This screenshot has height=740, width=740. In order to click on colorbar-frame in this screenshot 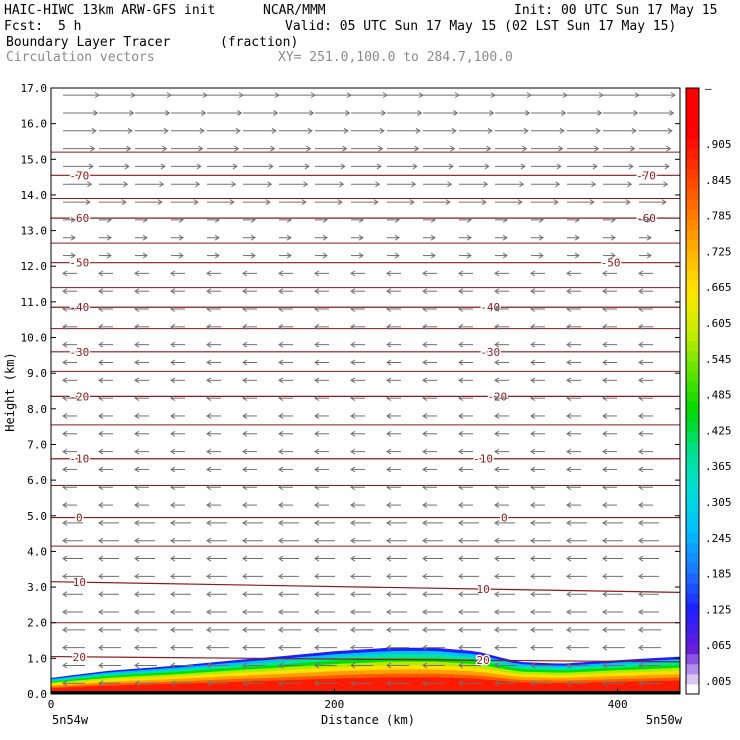, I will do `click(692, 391)`.